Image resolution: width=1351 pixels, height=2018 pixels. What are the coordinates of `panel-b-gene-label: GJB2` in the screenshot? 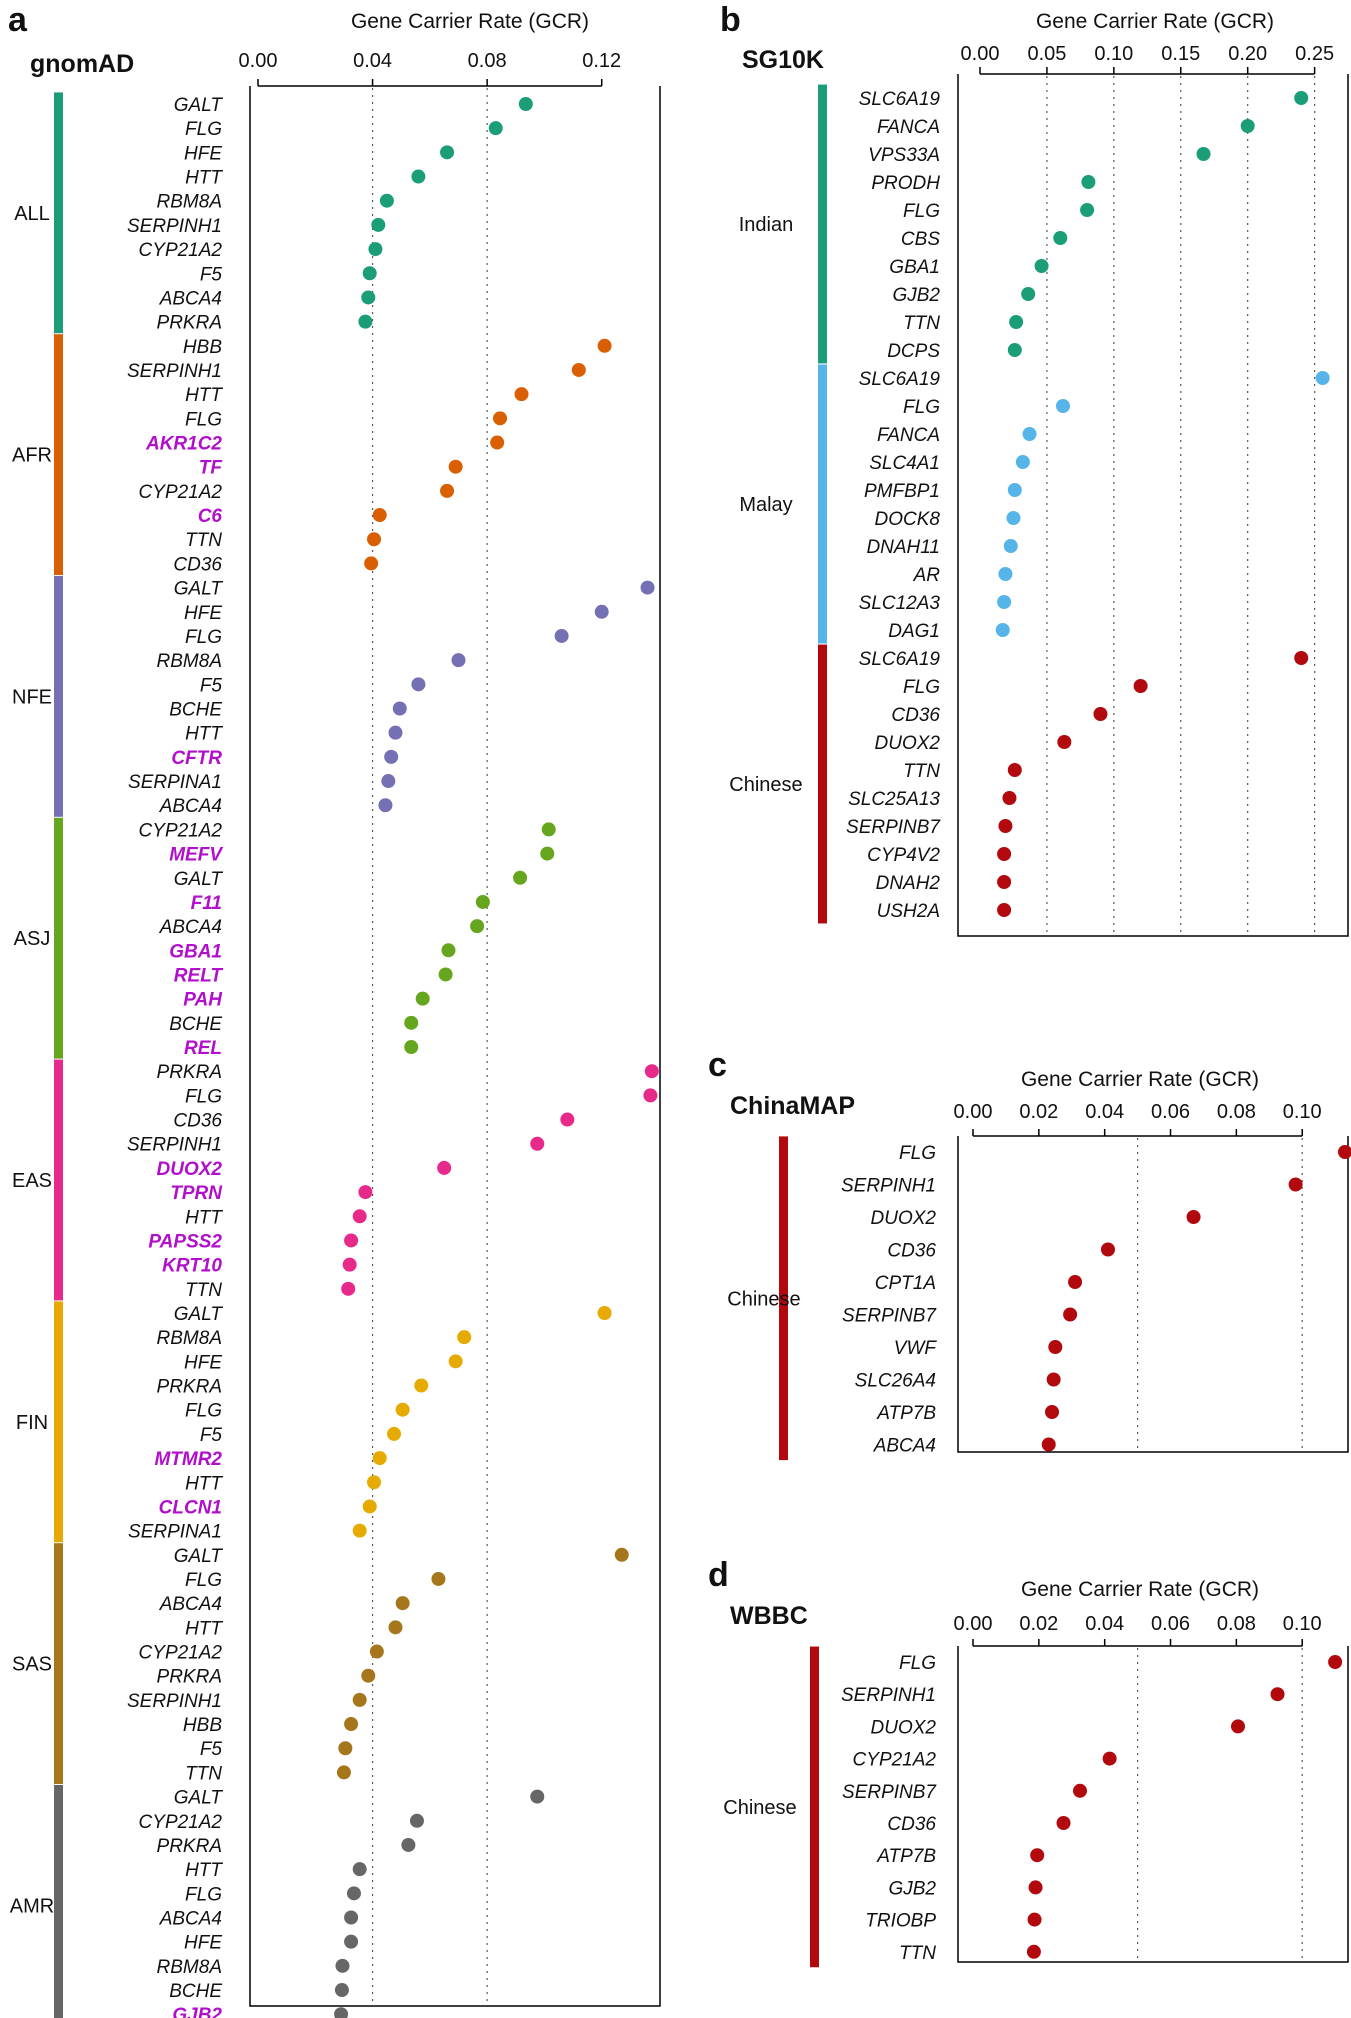 It's located at (916, 295).